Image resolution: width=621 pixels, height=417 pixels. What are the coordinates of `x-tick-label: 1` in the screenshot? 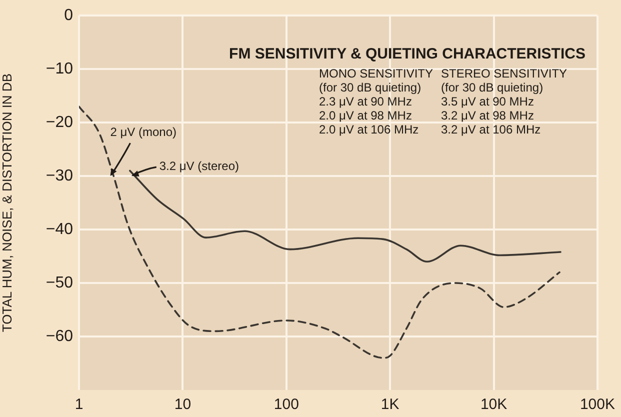 It's located at (79, 405).